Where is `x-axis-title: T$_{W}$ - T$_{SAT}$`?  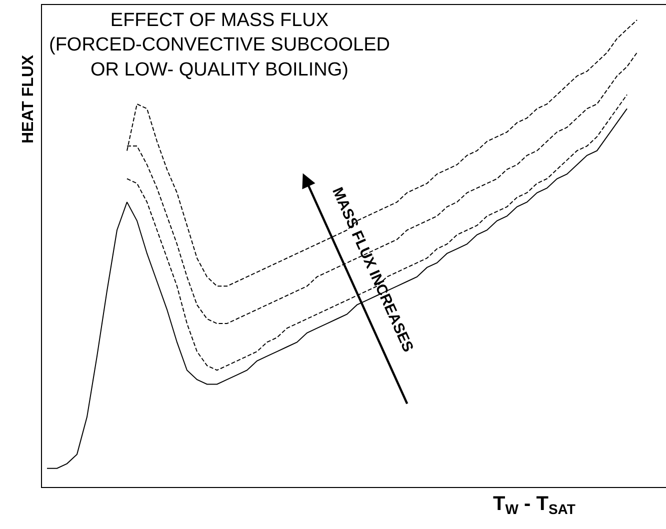
x-axis-title: T$_{W}$ - T$_{SAT}$ is located at coordinates (534, 505).